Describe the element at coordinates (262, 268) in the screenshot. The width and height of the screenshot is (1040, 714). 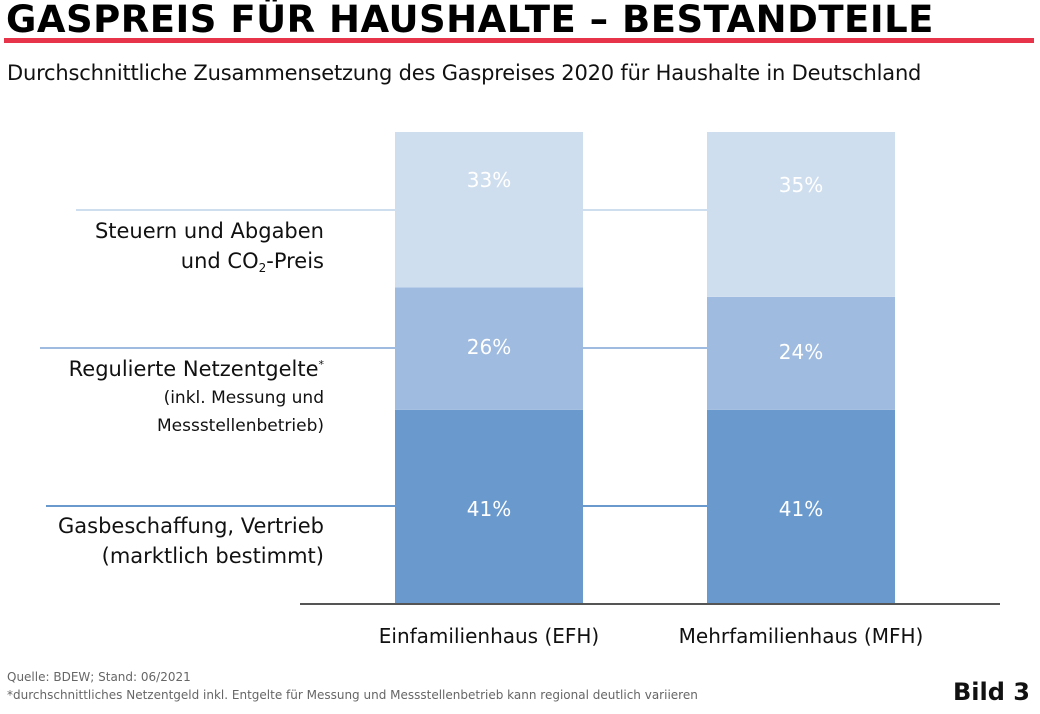
I see `legend-co2-subscript: 2` at that location.